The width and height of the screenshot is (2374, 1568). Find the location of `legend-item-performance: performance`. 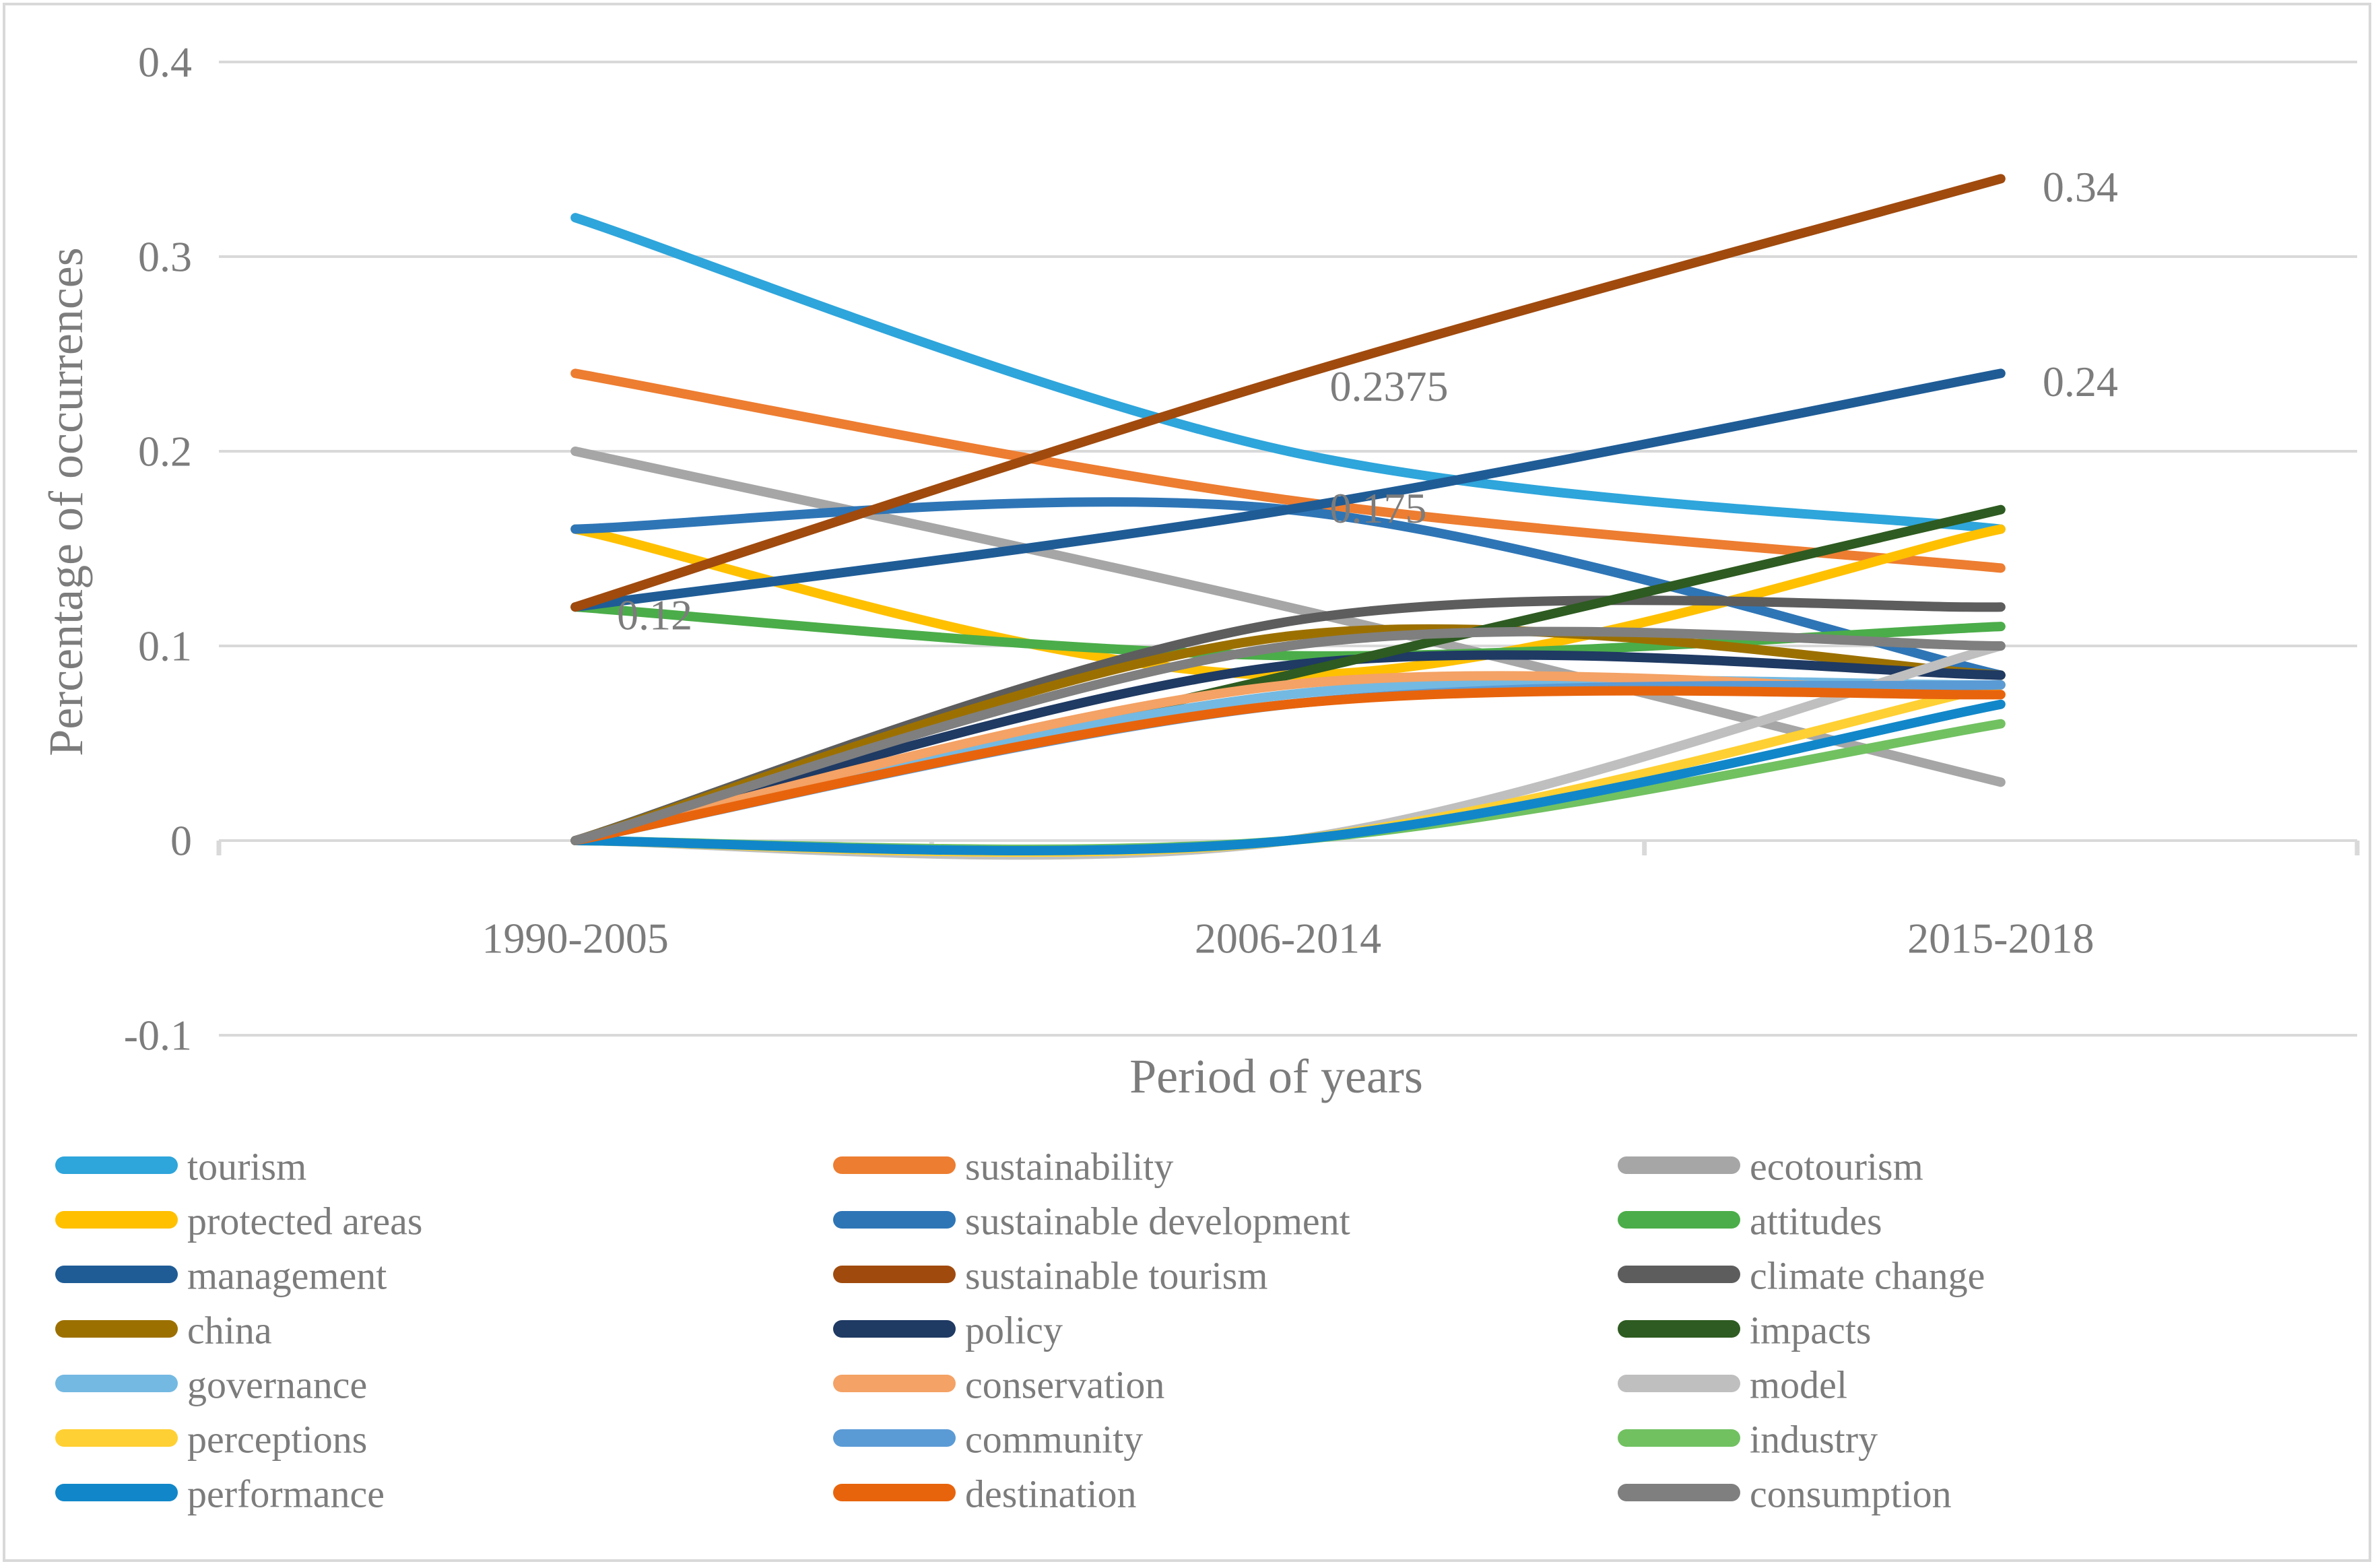

legend-item-performance: performance is located at coordinates (220, 1494).